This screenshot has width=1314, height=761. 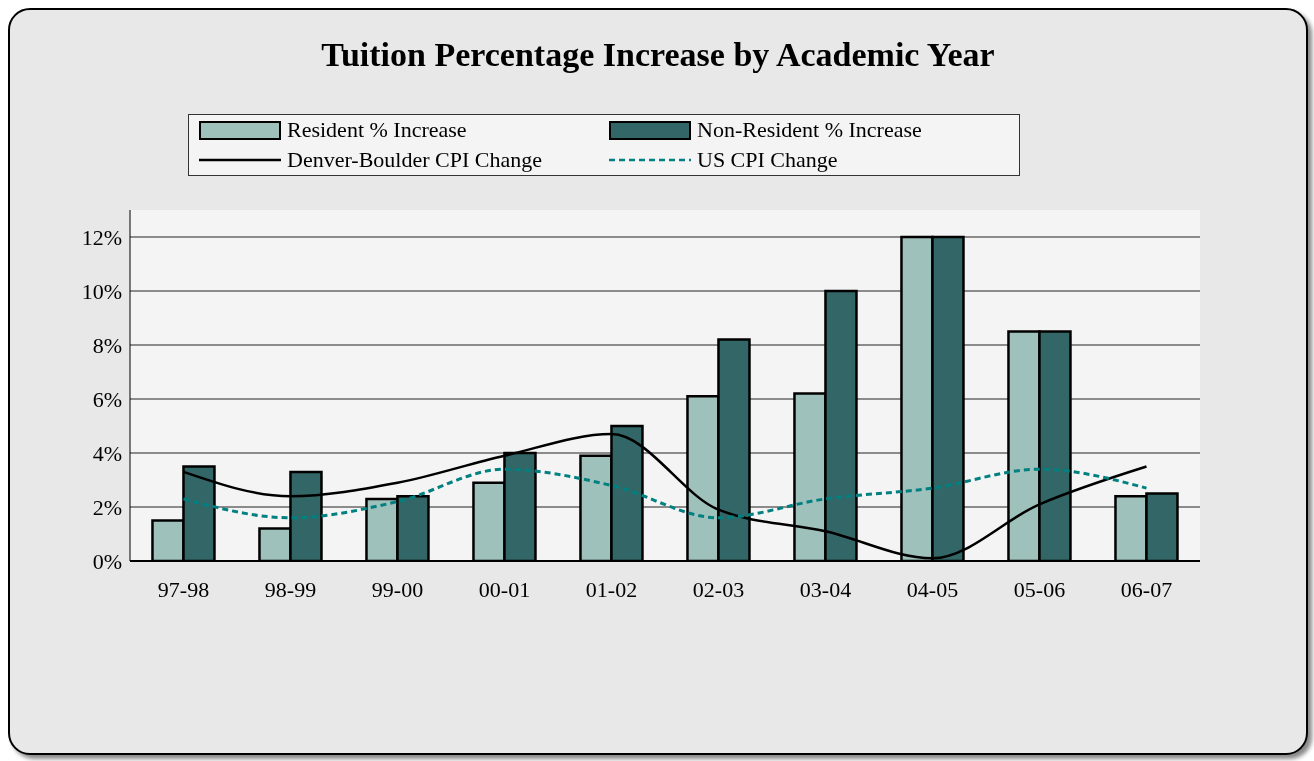 I want to click on x-tick-label: 99-00, so click(x=397, y=589).